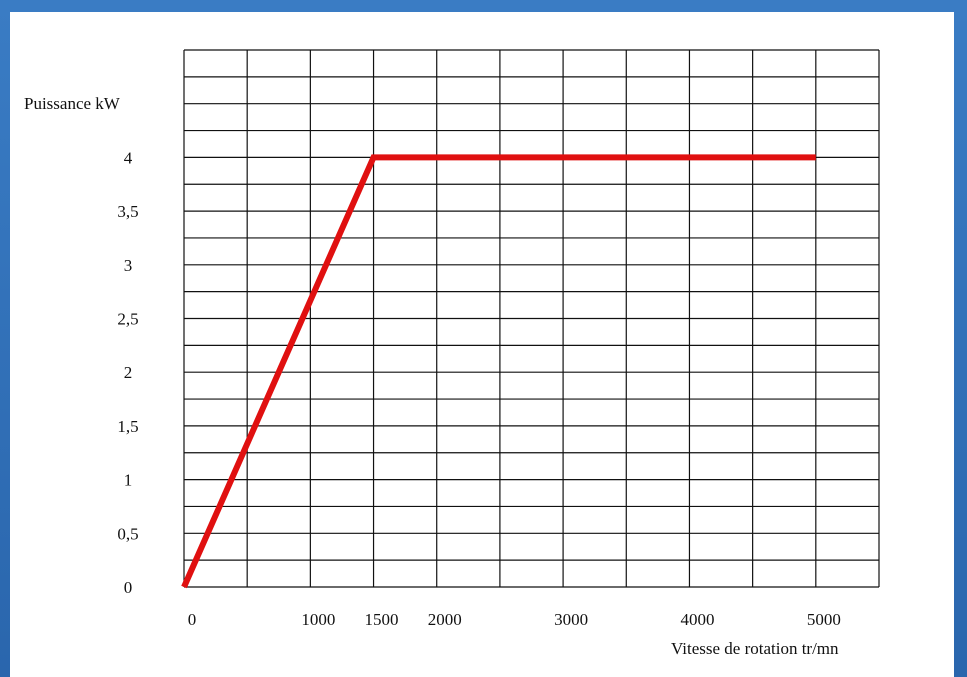  I want to click on x-tick-label: 0, so click(192, 619).